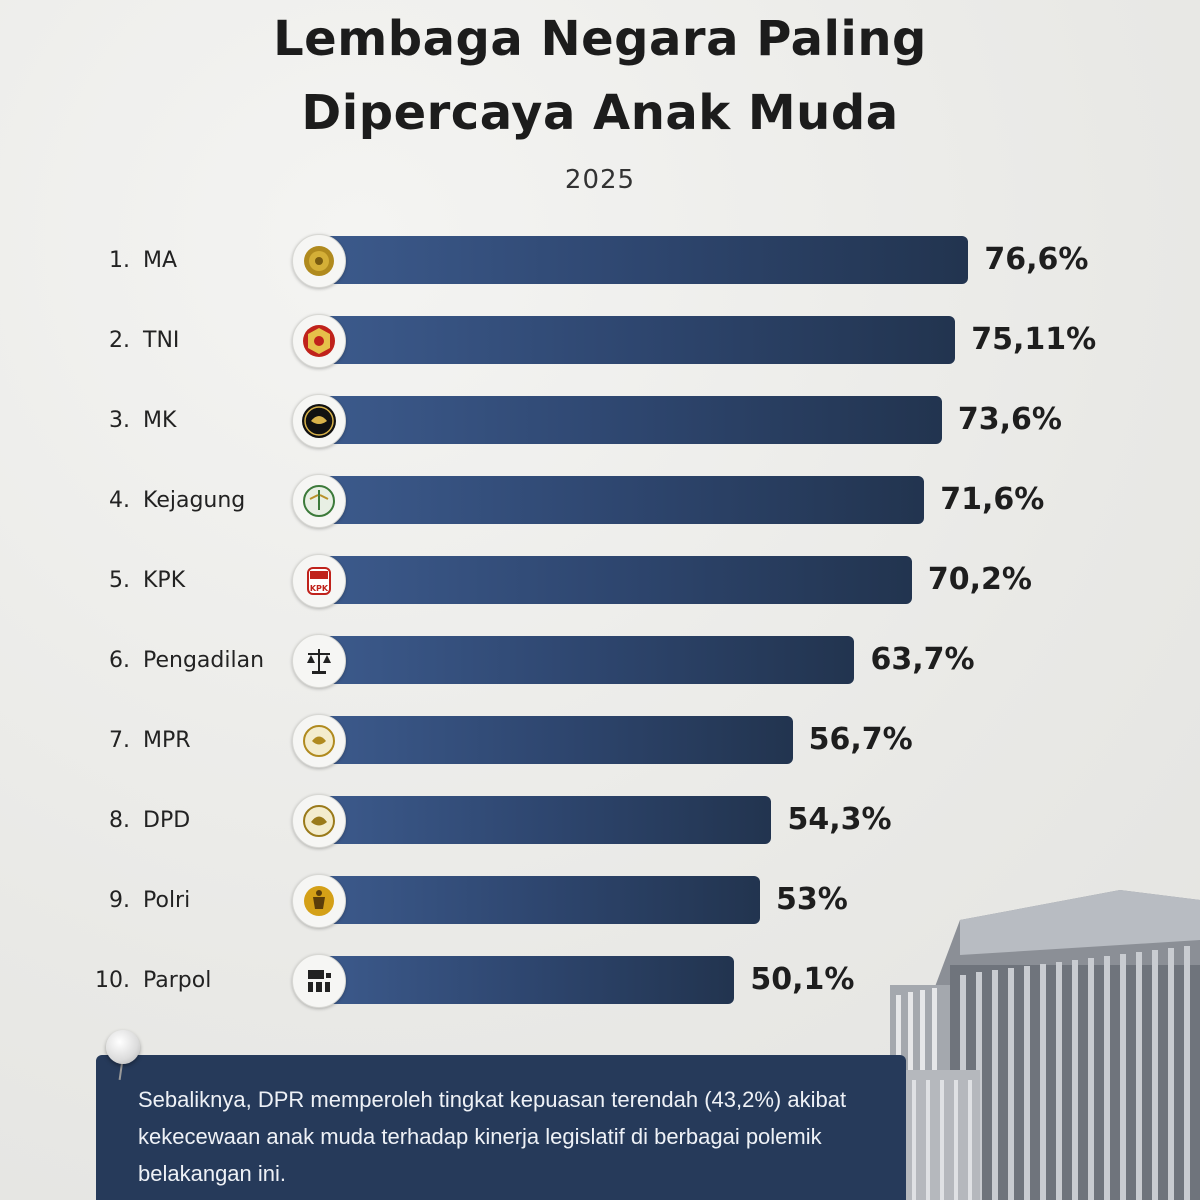  What do you see at coordinates (811, 899) in the screenshot?
I see `value-label: 53%` at bounding box center [811, 899].